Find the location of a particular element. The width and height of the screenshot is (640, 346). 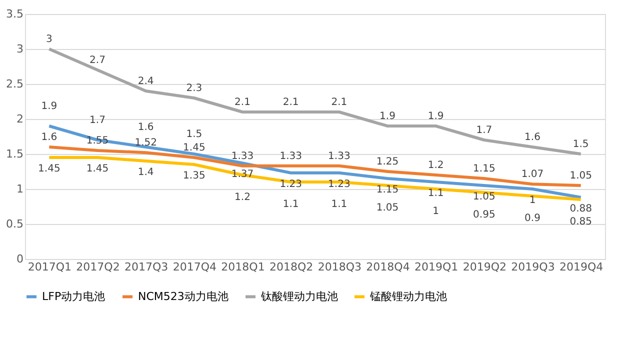

x-tick-label: 2017Q2 is located at coordinates (98, 267).